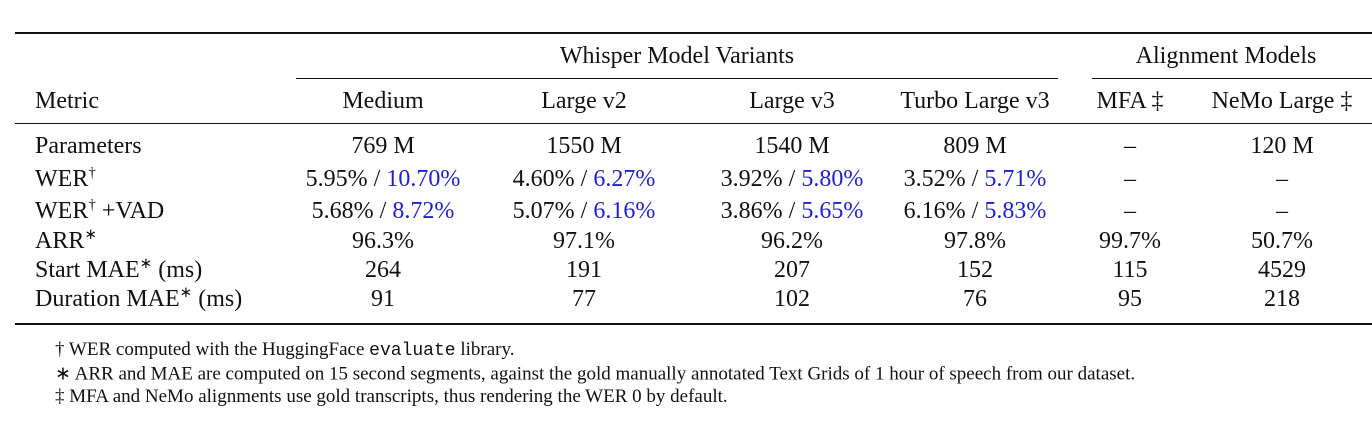  What do you see at coordinates (792, 101) in the screenshot?
I see `column-header: Large v3` at bounding box center [792, 101].